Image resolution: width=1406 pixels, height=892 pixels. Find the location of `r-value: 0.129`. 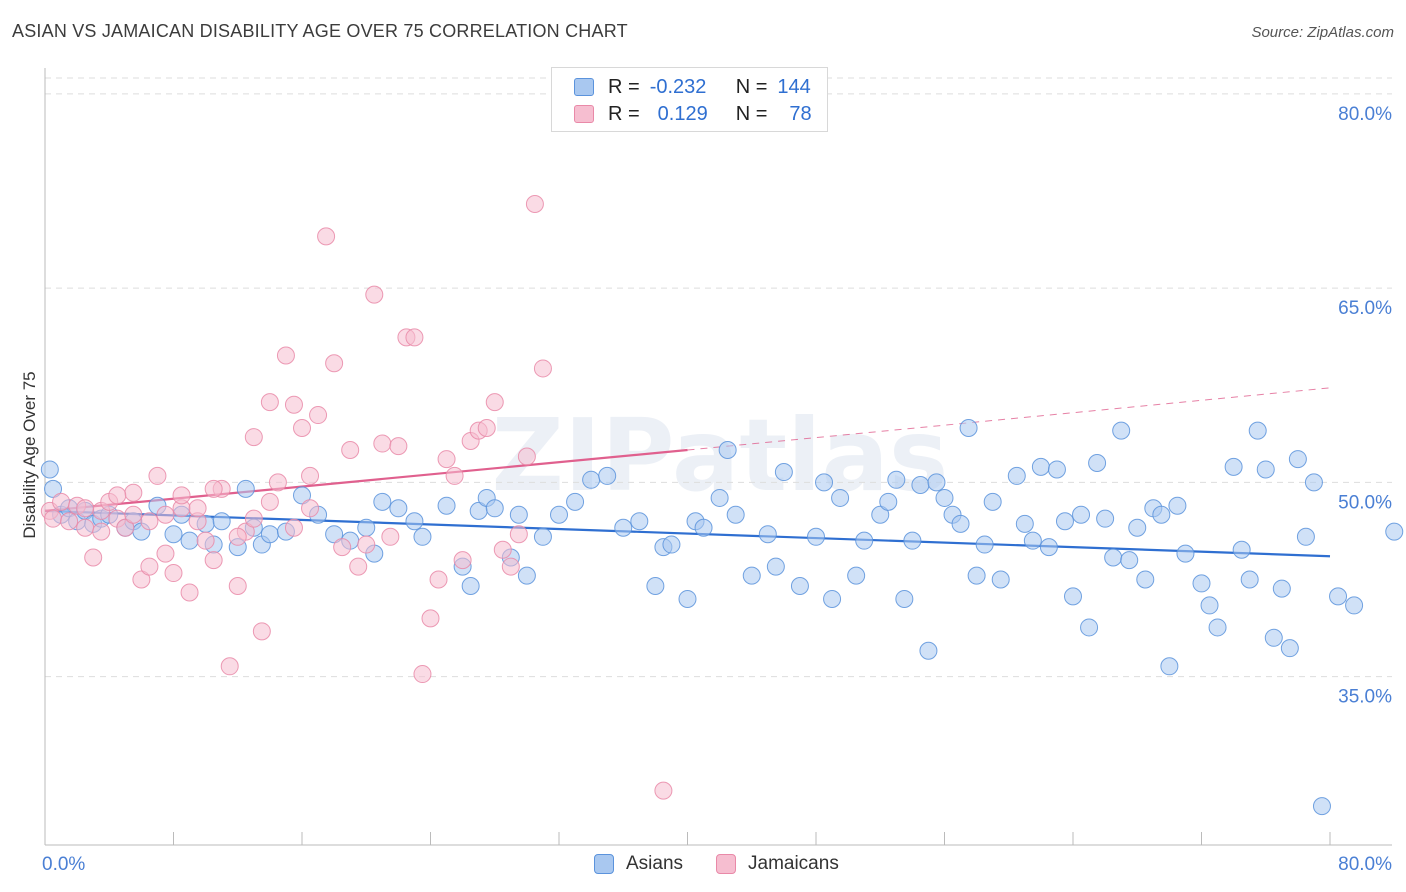

r-value: 0.129 is located at coordinates (682, 113).